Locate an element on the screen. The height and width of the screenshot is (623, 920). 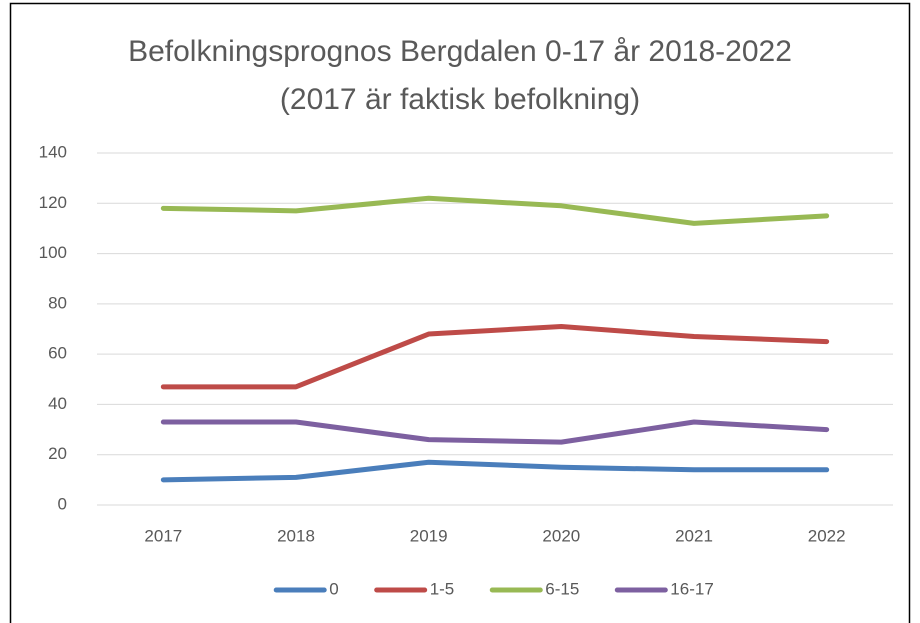
y-tick-label: 40 is located at coordinates (57, 403).